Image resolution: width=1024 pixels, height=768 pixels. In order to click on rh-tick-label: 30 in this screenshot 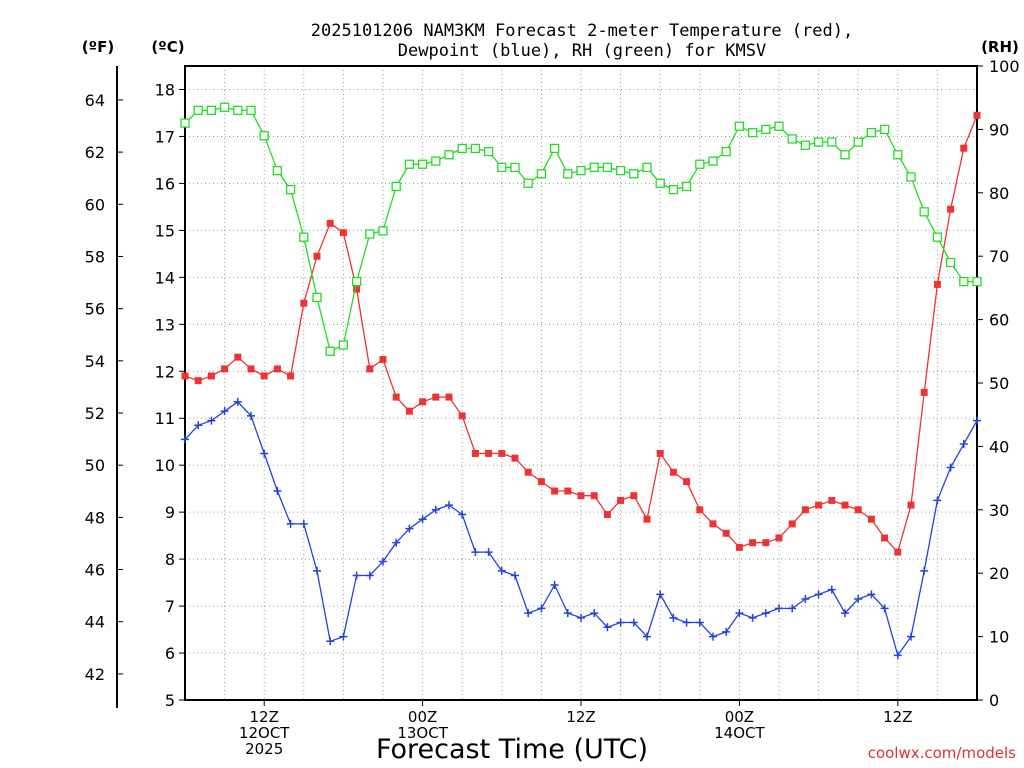, I will do `click(999, 510)`.